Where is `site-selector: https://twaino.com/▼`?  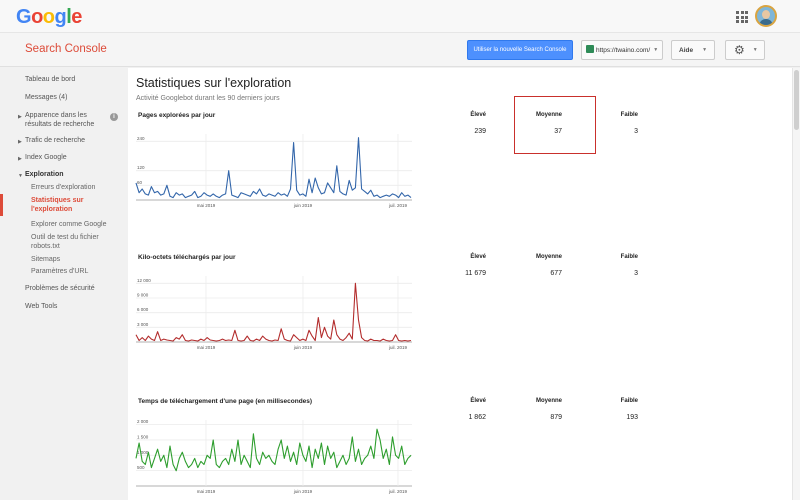
site-selector: https://twaino.com/▼ is located at coordinates (622, 50).